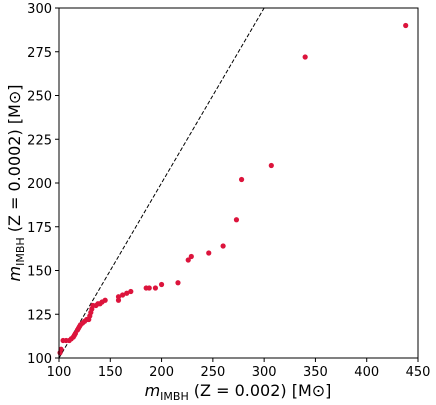  What do you see at coordinates (20, 251) in the screenshot?
I see `y-label-subscript: IMBH` at bounding box center [20, 251].